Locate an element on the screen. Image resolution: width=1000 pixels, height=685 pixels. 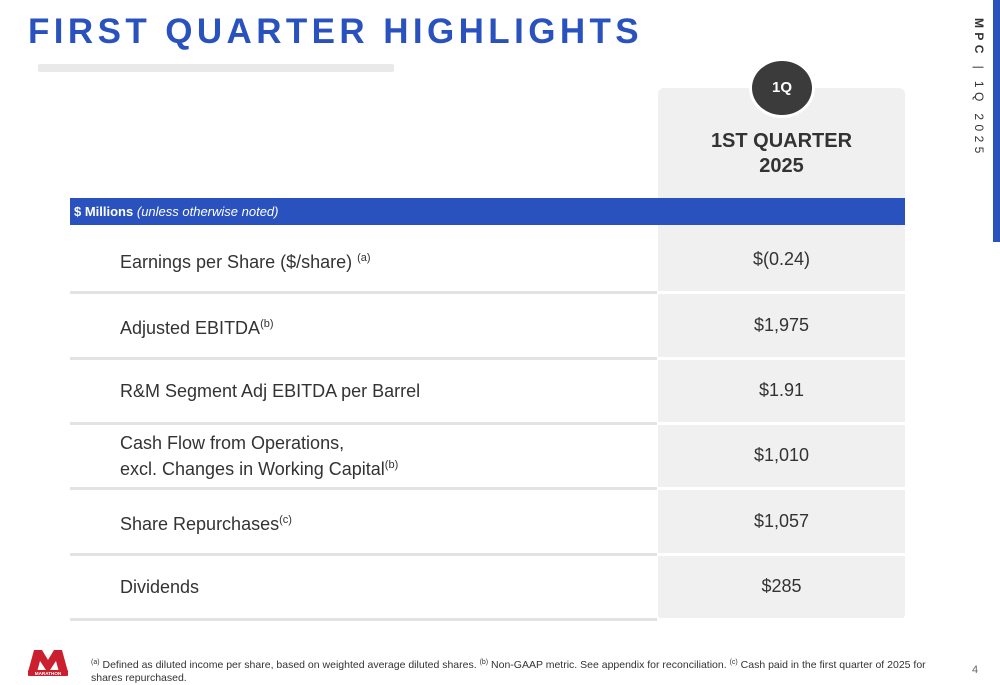
column-header-line1: 1ST QUARTER is located at coordinates (781, 141).